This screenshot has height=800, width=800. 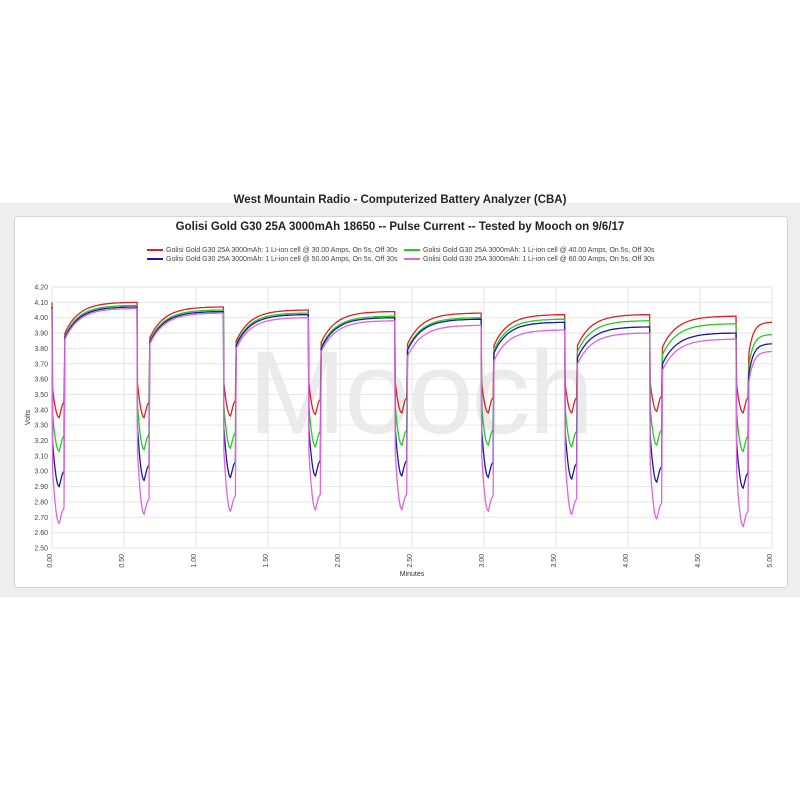 What do you see at coordinates (41, 334) in the screenshot?
I see `y-tick-label: 3.90` at bounding box center [41, 334].